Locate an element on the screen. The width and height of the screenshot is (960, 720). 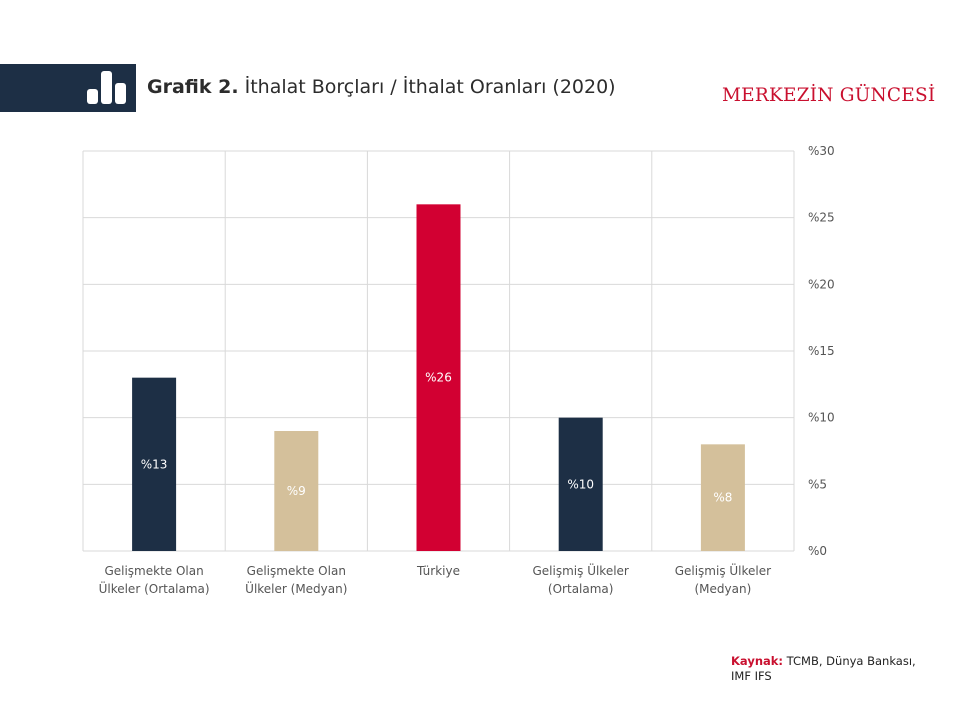
title-bar is located at coordinates (68, 88).